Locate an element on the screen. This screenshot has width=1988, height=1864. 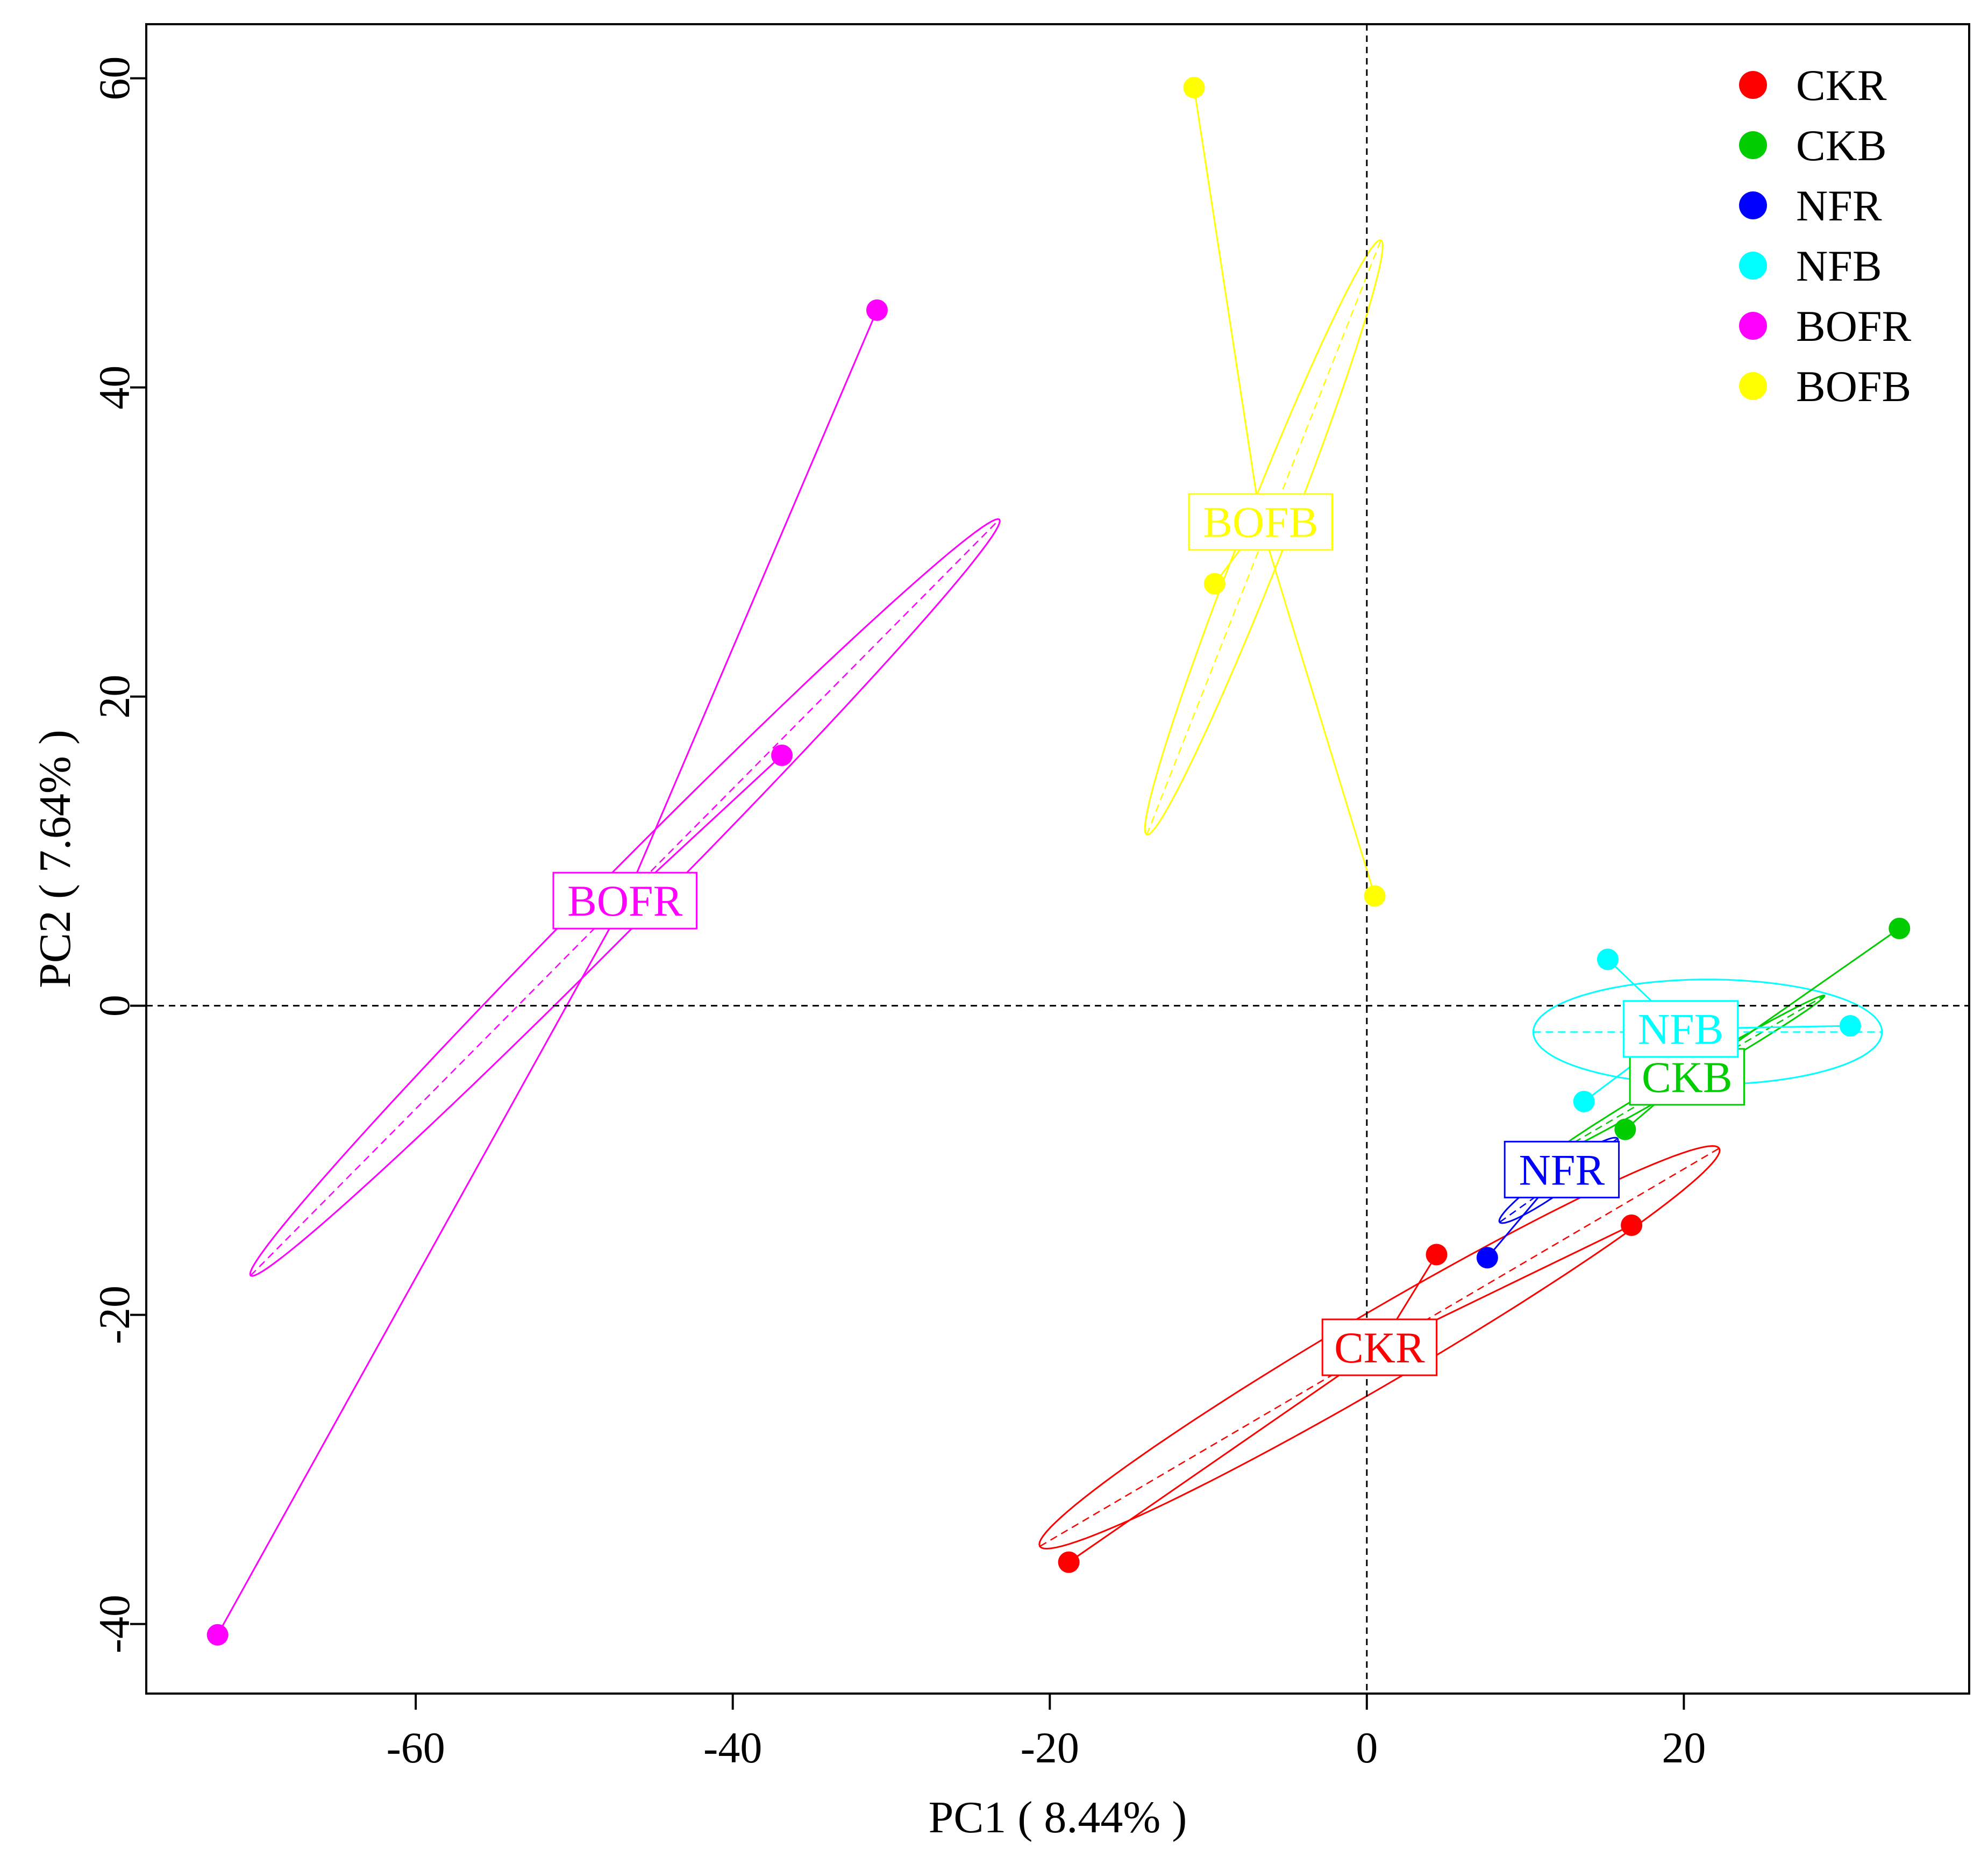
legend-marker-ckb is located at coordinates (1753, 145).